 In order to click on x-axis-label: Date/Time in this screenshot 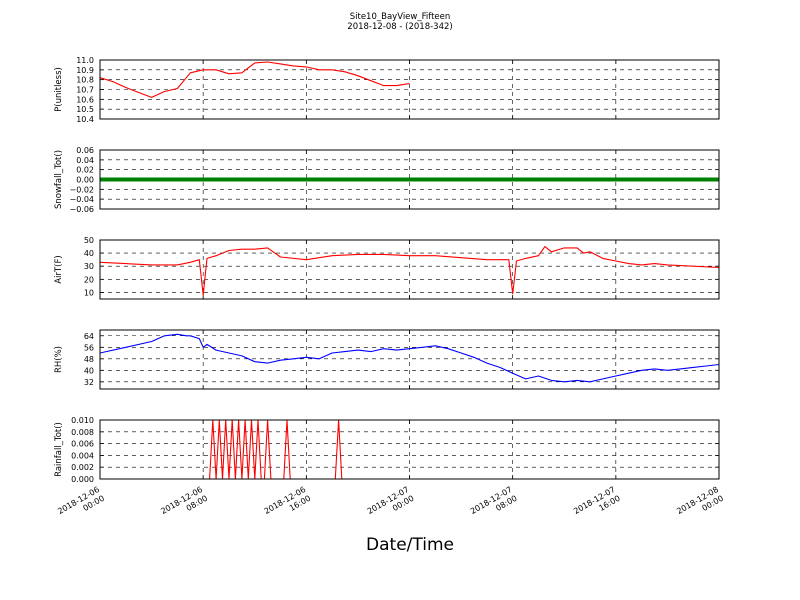, I will do `click(410, 545)`.